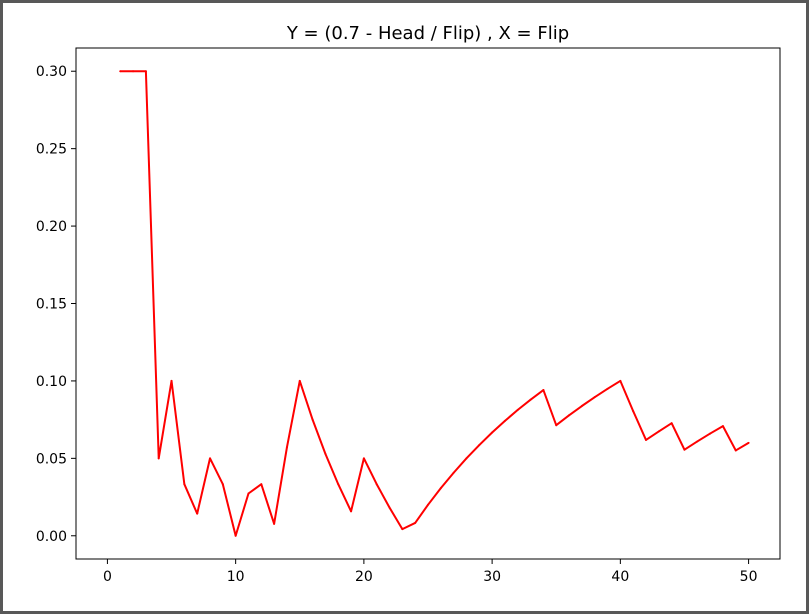 This screenshot has width=809, height=614. What do you see at coordinates (51, 459) in the screenshot?
I see `y-tick-label: 0.05` at bounding box center [51, 459].